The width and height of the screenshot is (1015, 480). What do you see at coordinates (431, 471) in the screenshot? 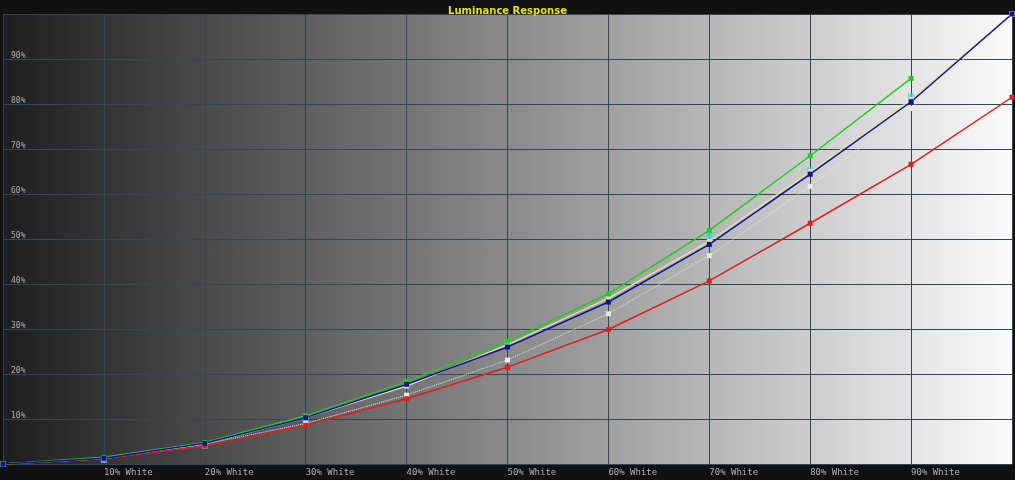
I see `x-tick-label: 40% White` at bounding box center [431, 471].